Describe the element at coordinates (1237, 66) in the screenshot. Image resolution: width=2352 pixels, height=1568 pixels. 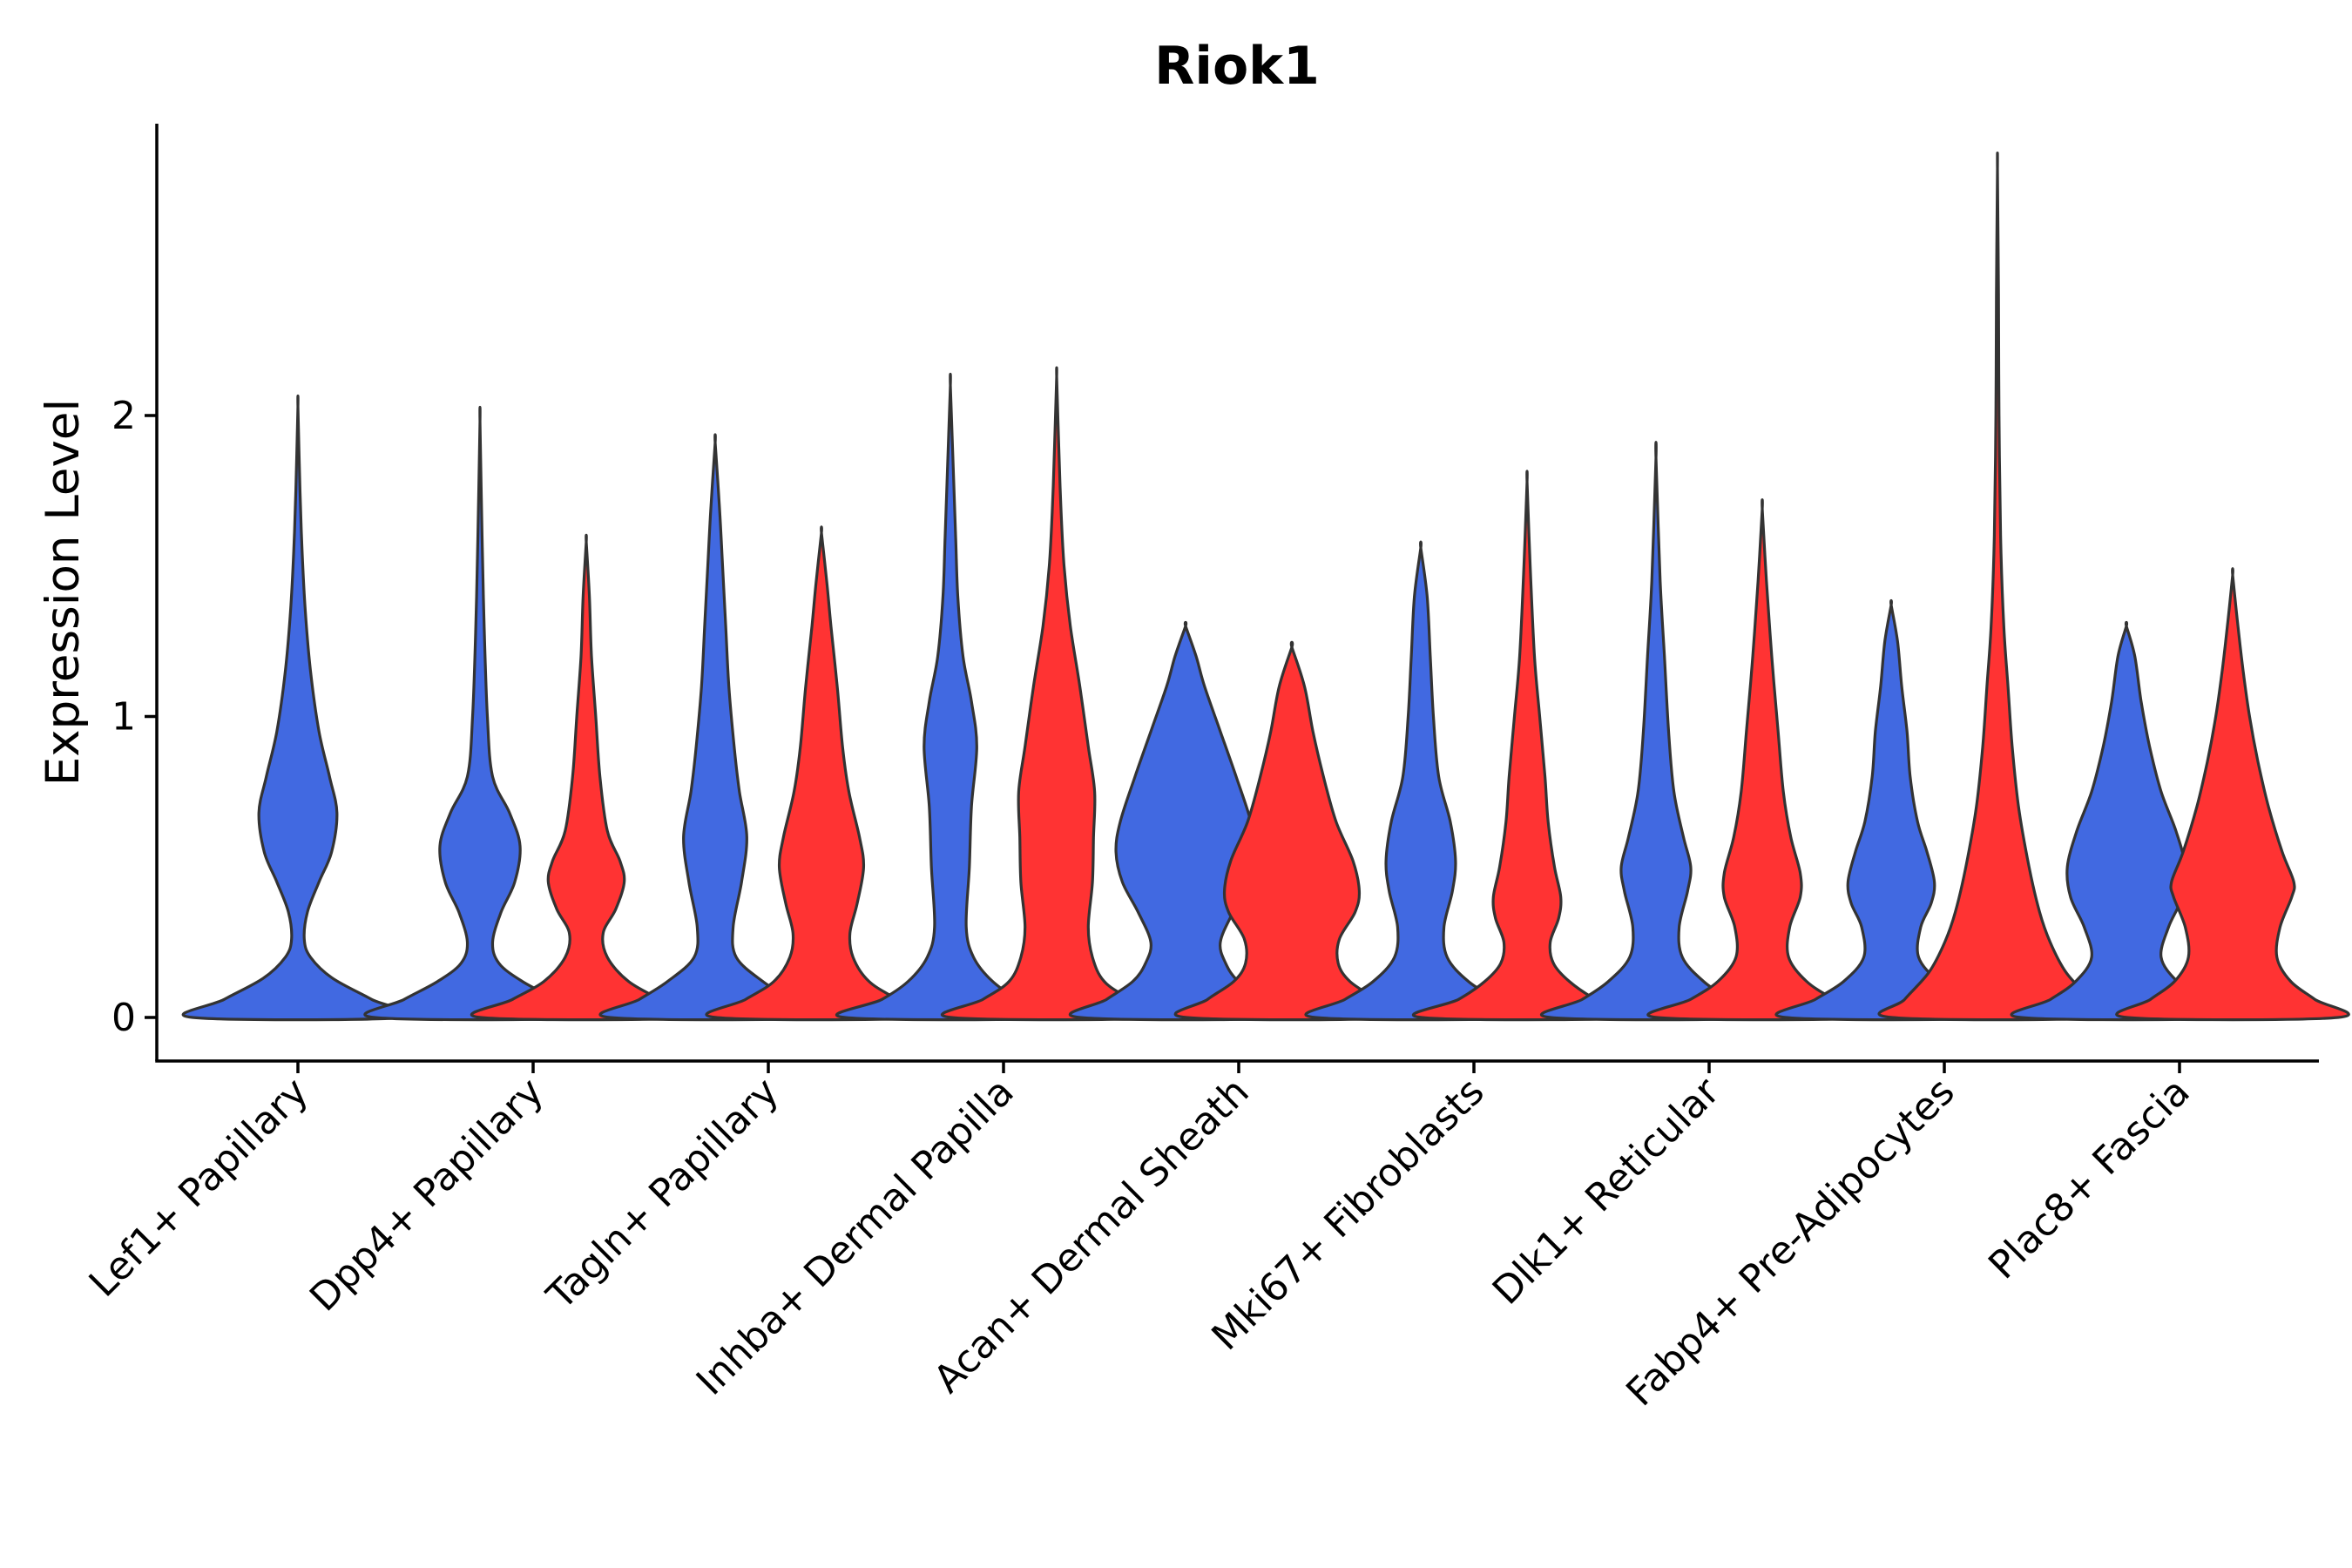
I see `chart-title: Riok1` at that location.